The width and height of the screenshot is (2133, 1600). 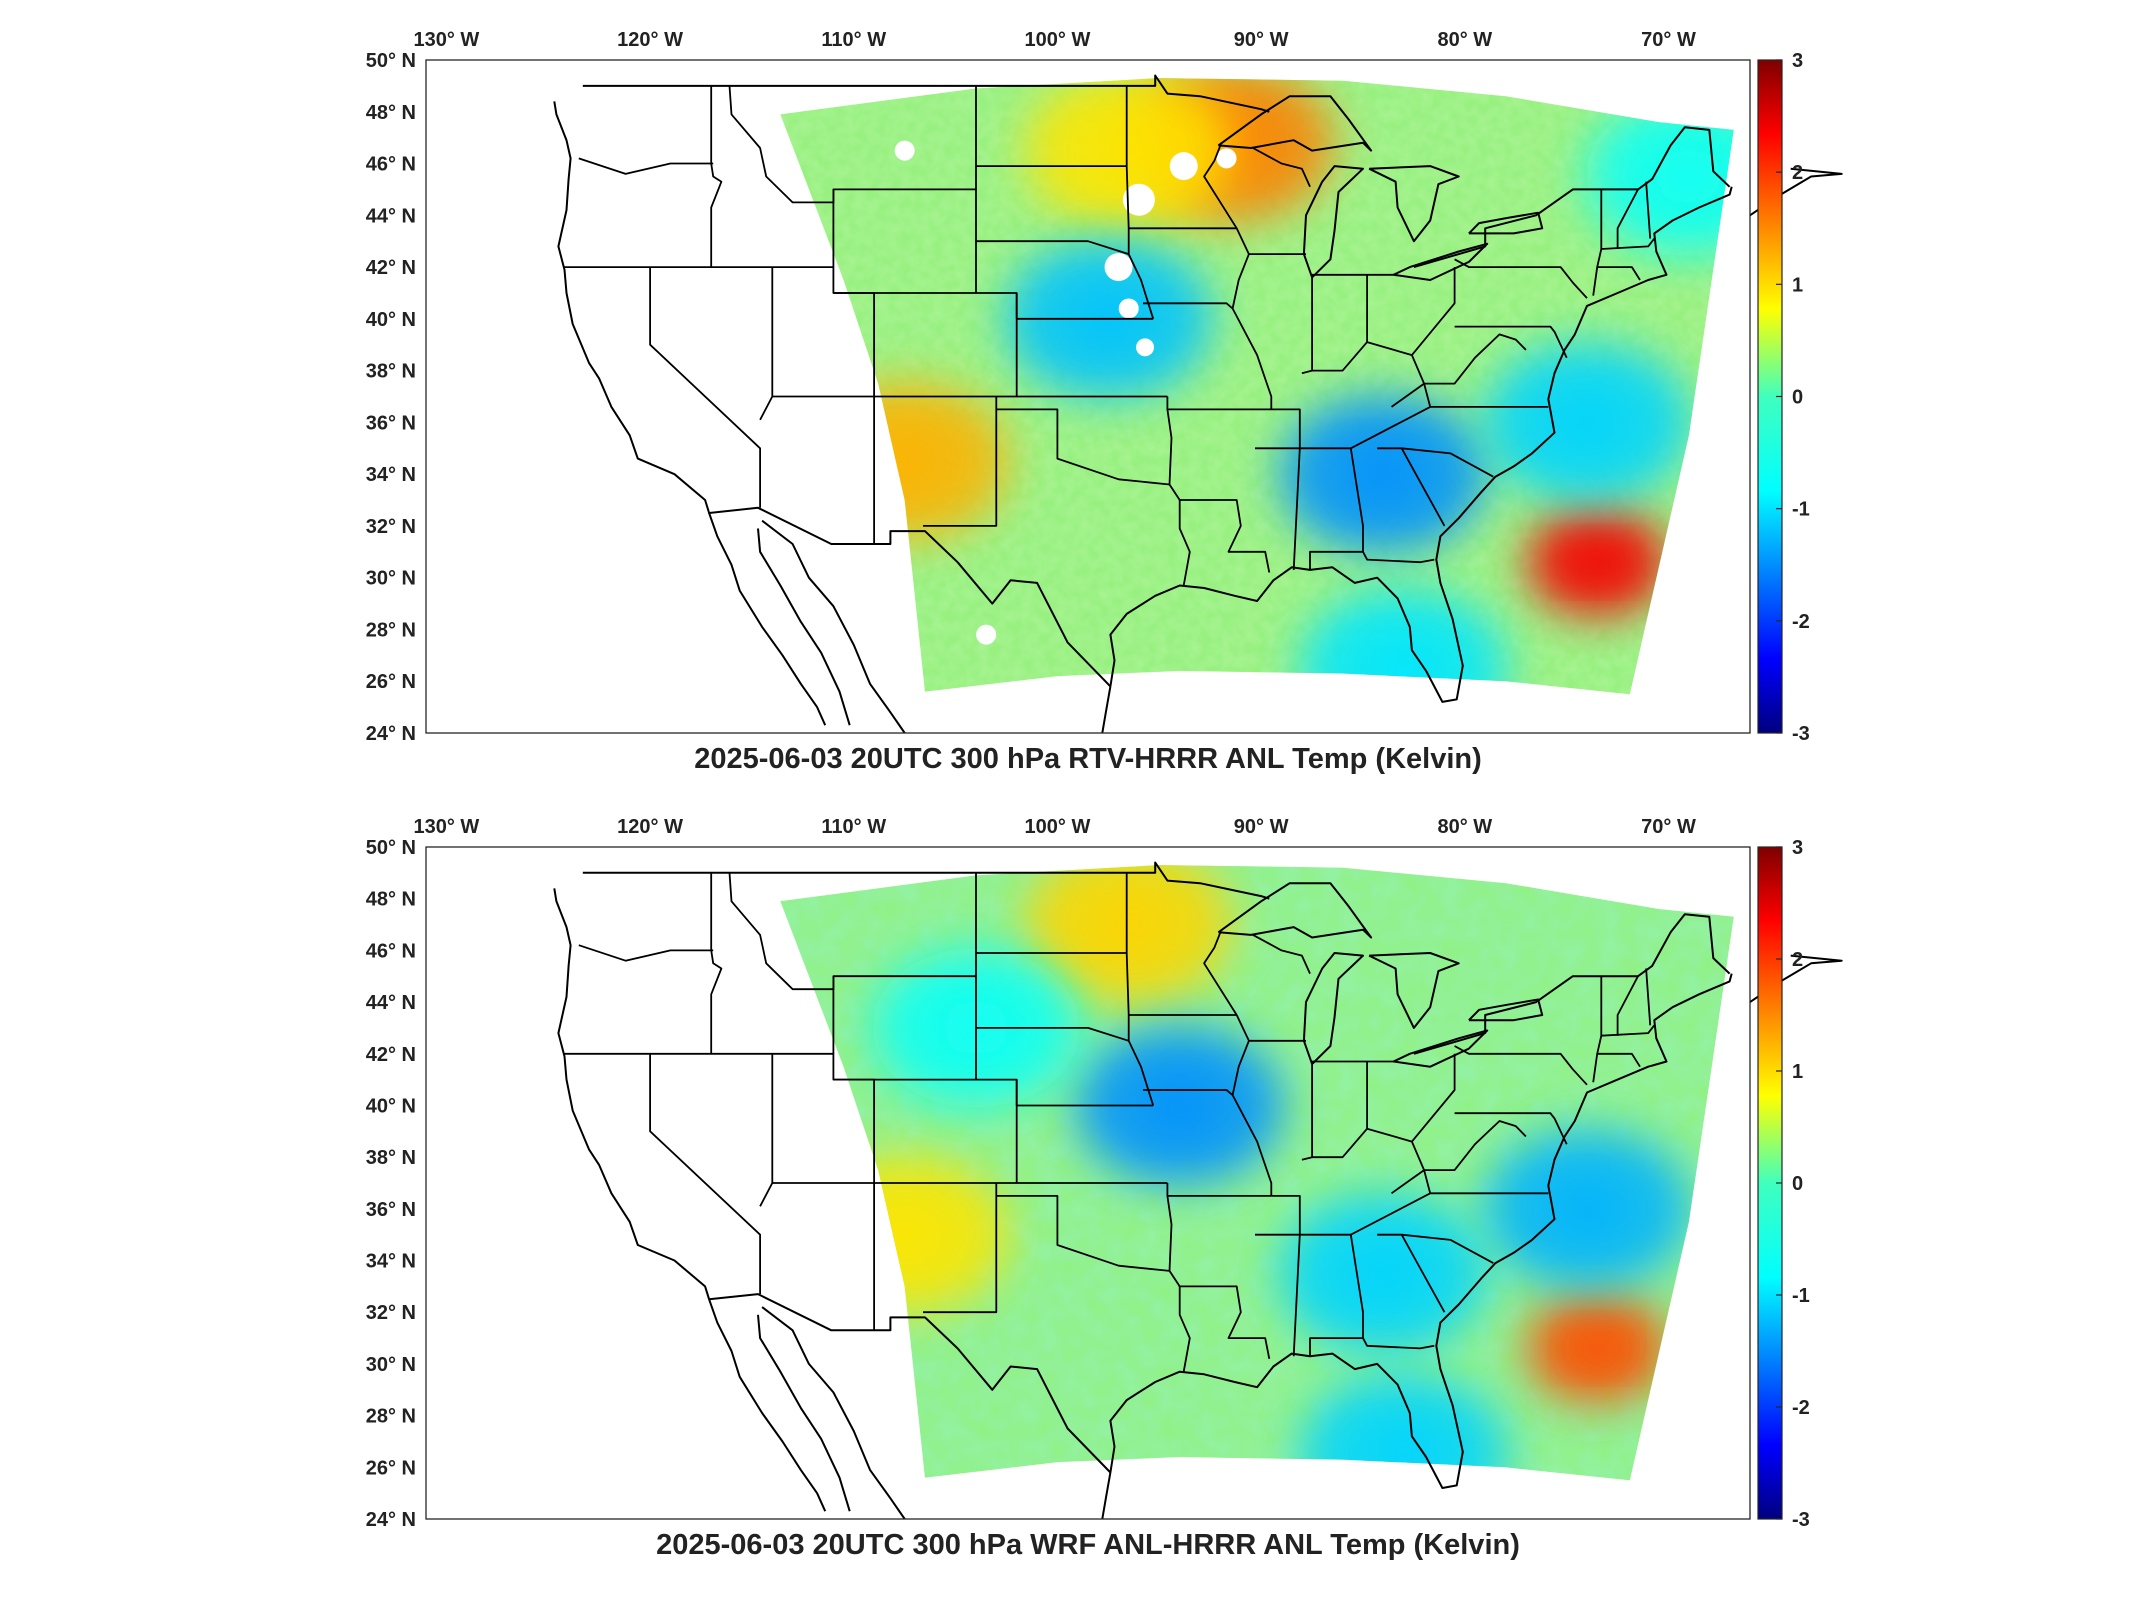 What do you see at coordinates (391, 216) in the screenshot?
I see `y-tick-label: 44° N` at bounding box center [391, 216].